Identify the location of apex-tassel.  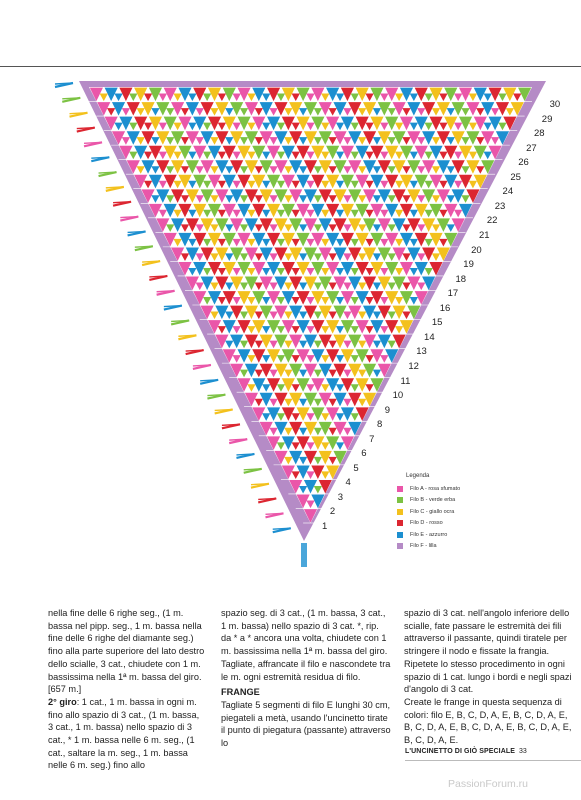
(304, 555).